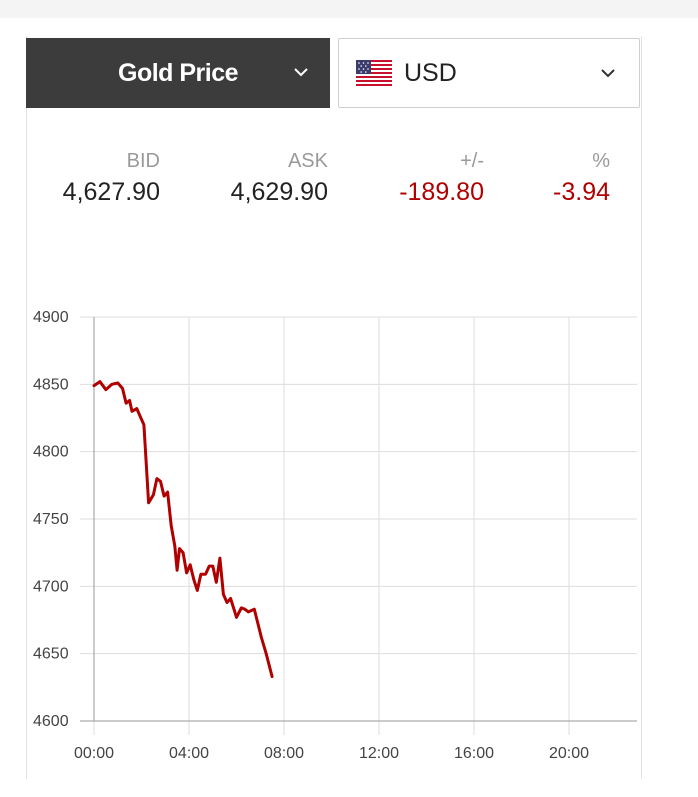 The image size is (698, 797). I want to click on y-tick-label: 4700, so click(51, 586).